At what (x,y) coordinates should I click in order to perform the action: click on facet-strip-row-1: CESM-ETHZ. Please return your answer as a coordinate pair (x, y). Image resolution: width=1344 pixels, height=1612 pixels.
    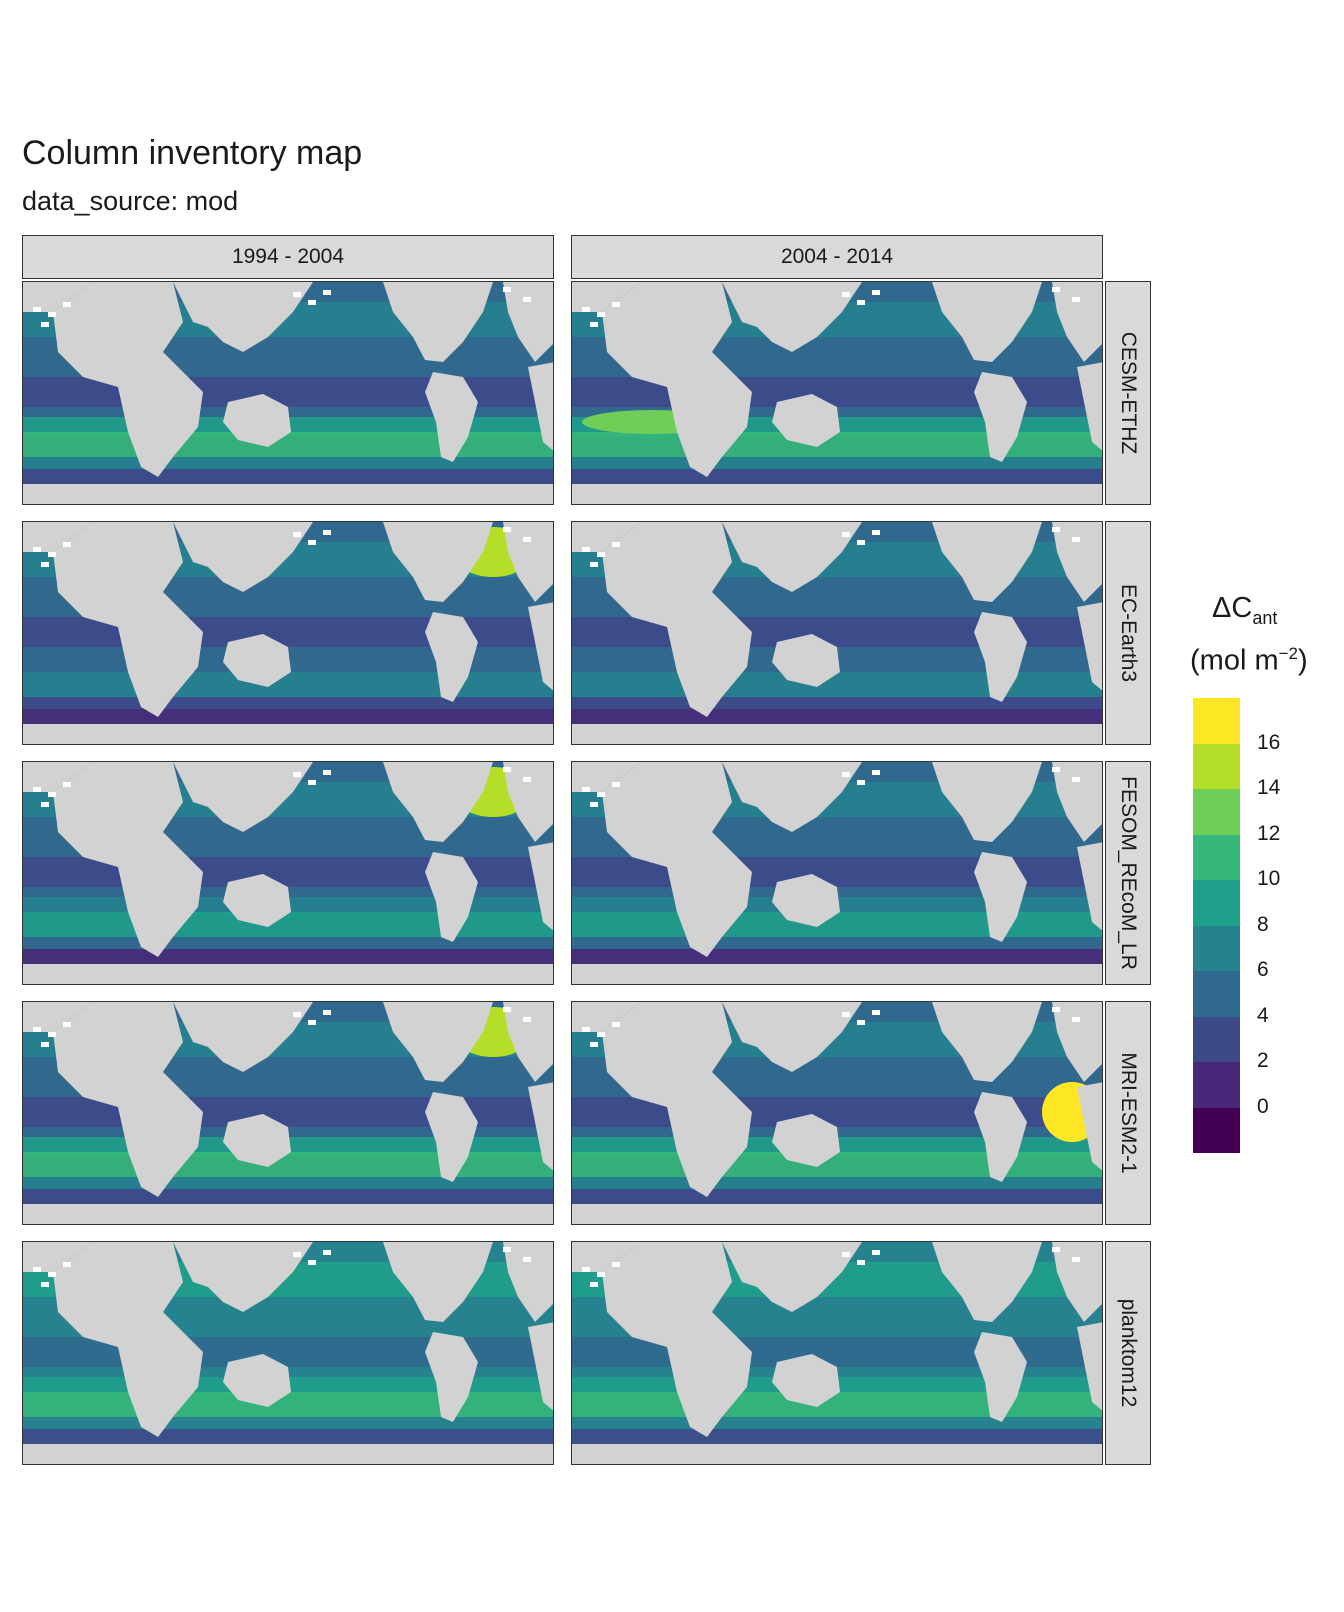
    Looking at the image, I should click on (1128, 393).